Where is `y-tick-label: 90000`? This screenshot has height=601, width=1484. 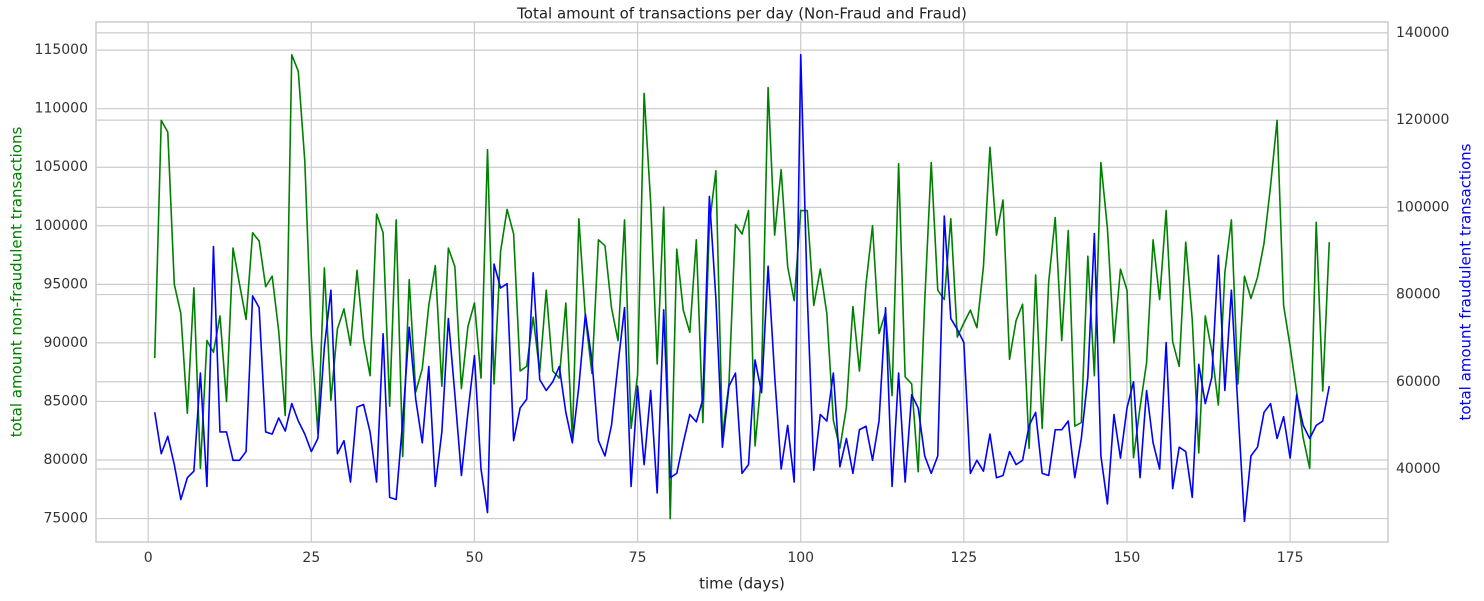
y-tick-label: 90000 is located at coordinates (65, 343).